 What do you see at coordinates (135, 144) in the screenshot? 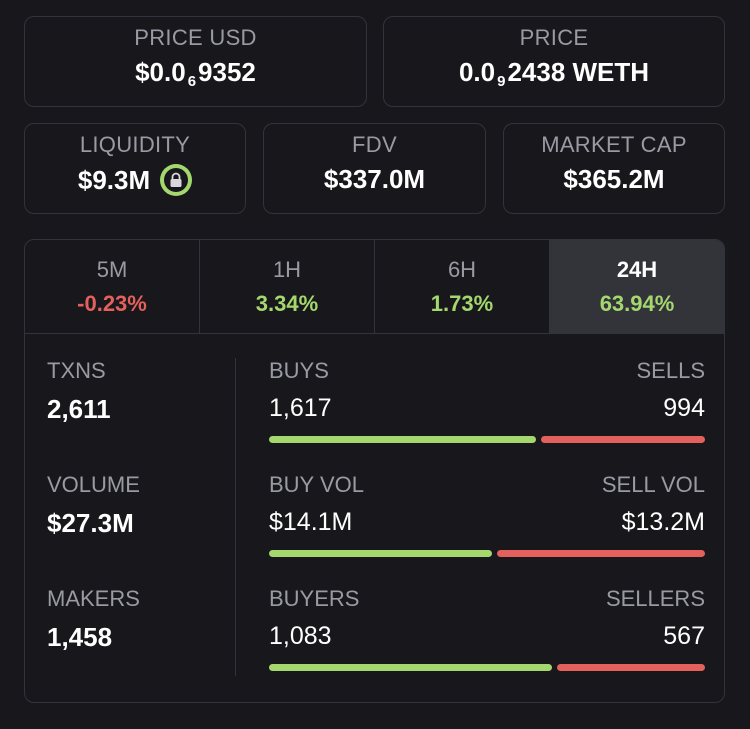
I see `liquidity-label: LIQUIDITY` at bounding box center [135, 144].